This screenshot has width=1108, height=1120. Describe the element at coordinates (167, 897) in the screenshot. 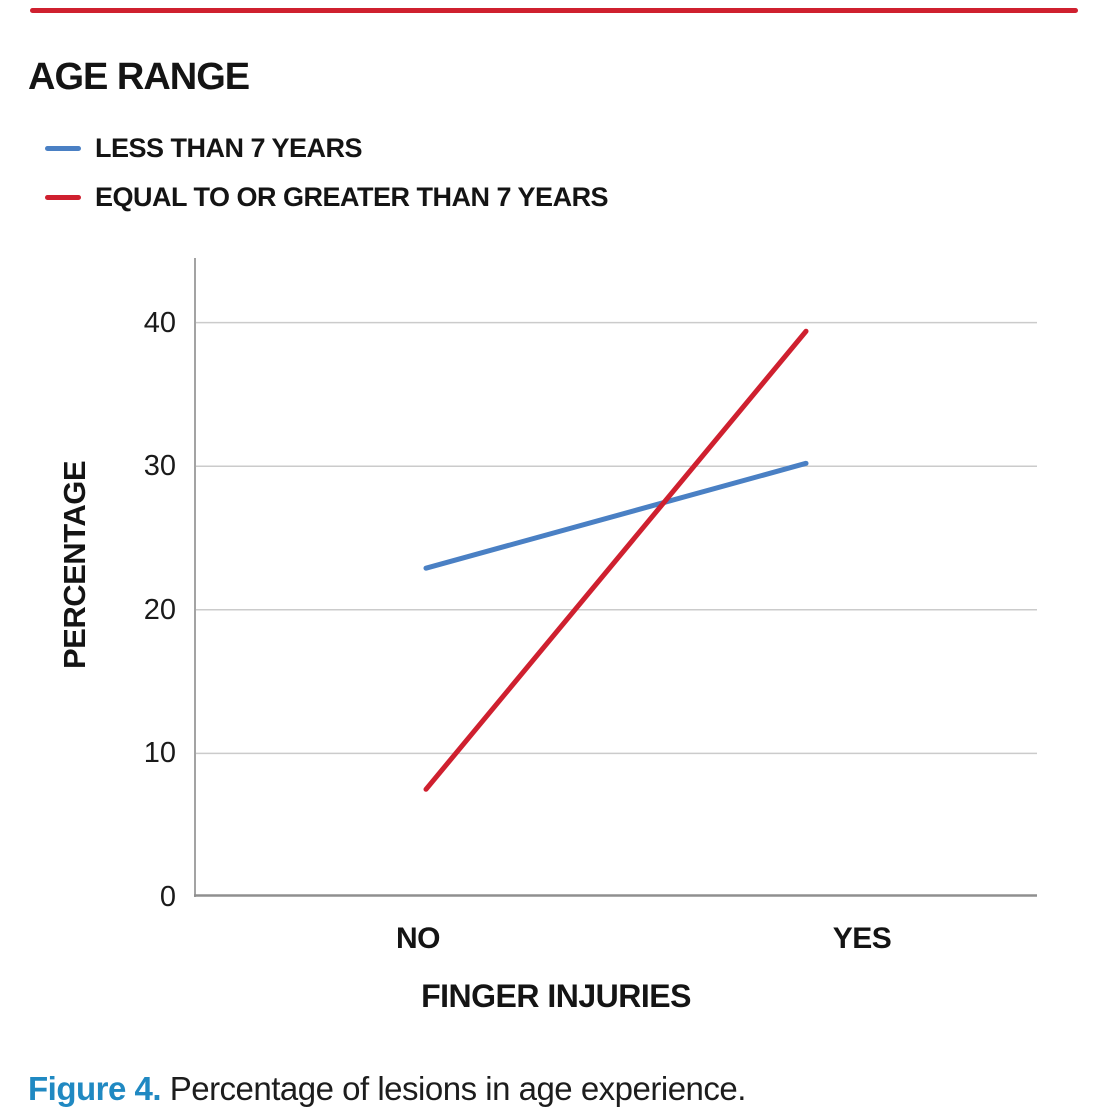

I see `y-tick-label-0: 0` at that location.